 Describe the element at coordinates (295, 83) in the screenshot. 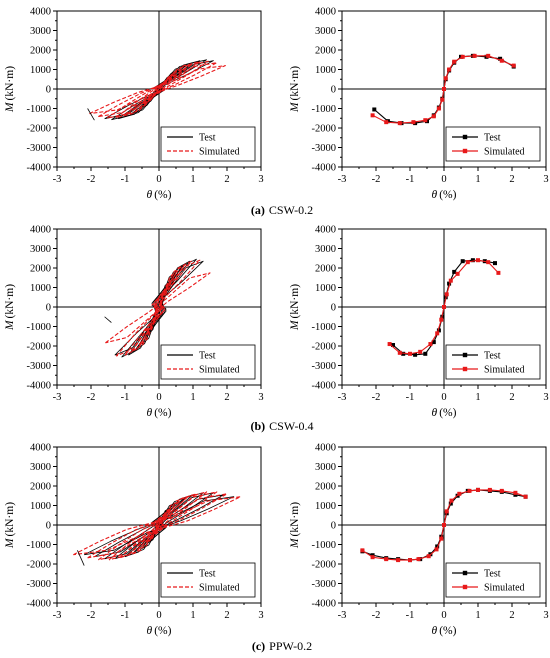

I see `y-axis-unit: (kN·m)` at that location.